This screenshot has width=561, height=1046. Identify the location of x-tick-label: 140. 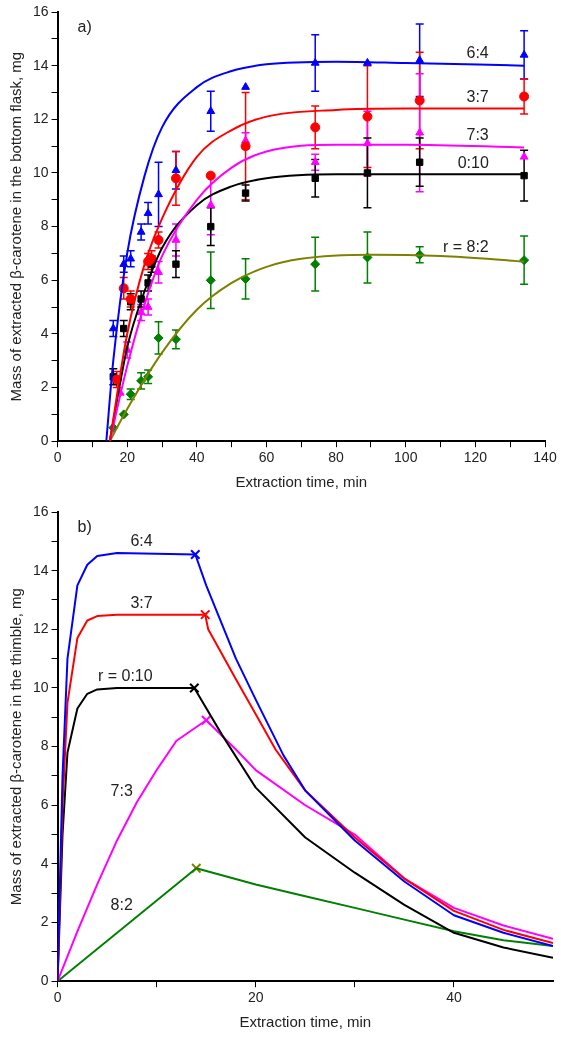
(545, 457).